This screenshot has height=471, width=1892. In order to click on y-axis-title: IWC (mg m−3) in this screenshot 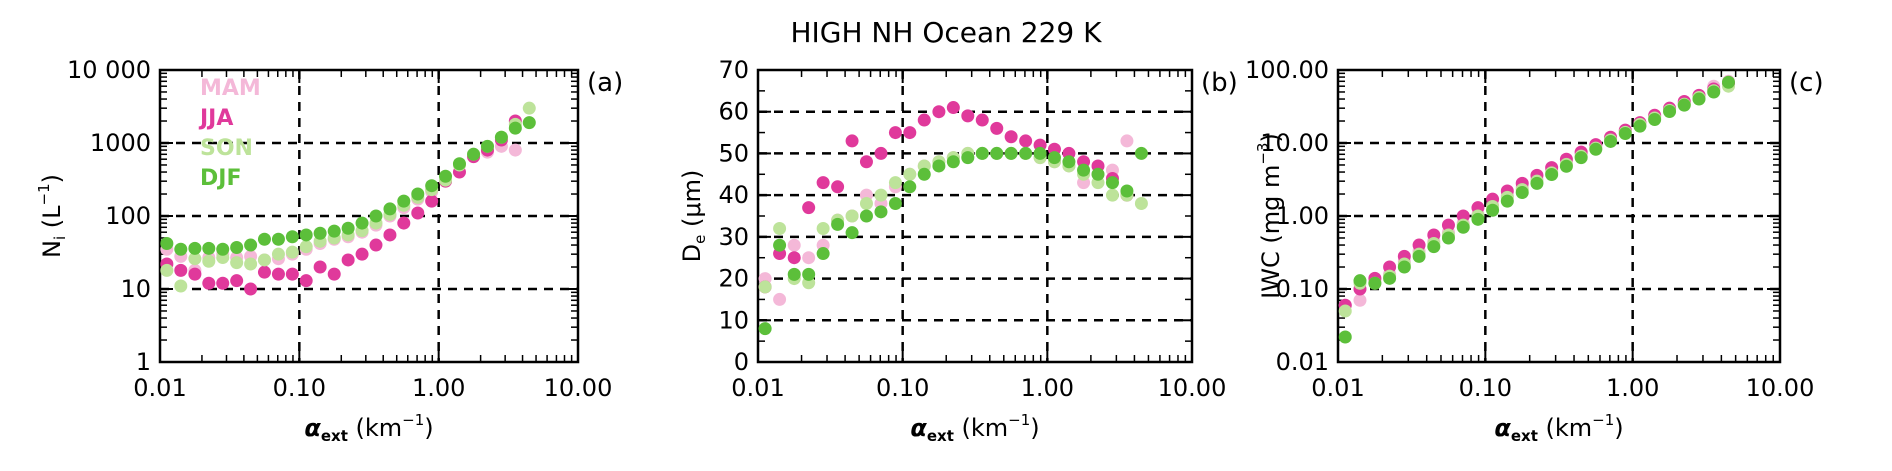, I will do `click(1269, 216)`.